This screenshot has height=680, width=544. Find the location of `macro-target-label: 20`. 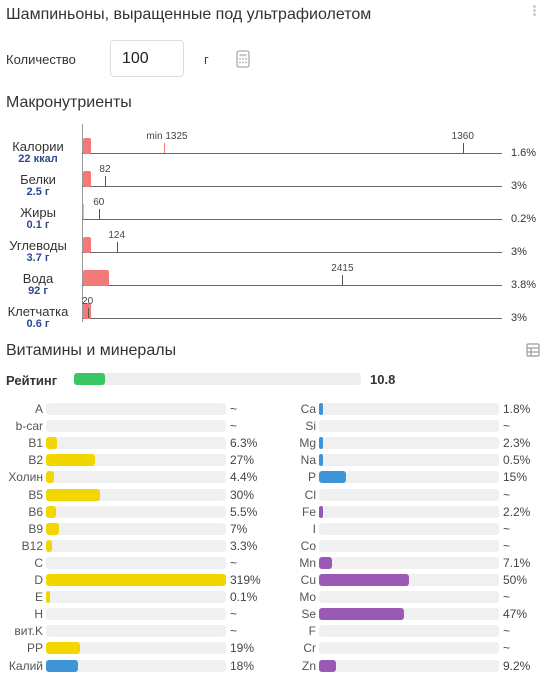

macro-target-label: 20 is located at coordinates (88, 301).